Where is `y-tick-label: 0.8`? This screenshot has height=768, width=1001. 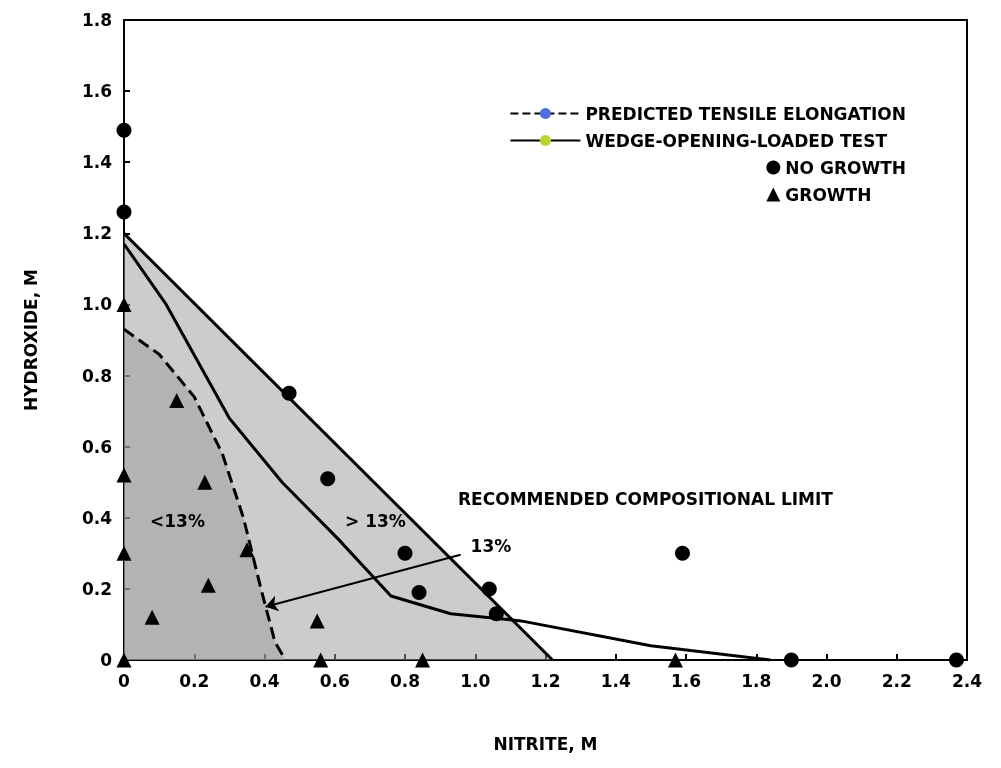
y-tick-label: 0.8 is located at coordinates (96, 375).